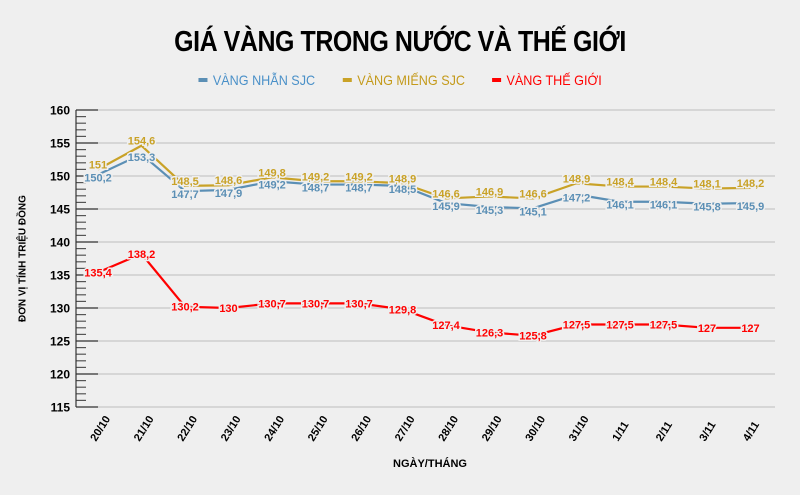 This screenshot has width=800, height=495. I want to click on data-label: 145,8, so click(707, 208).